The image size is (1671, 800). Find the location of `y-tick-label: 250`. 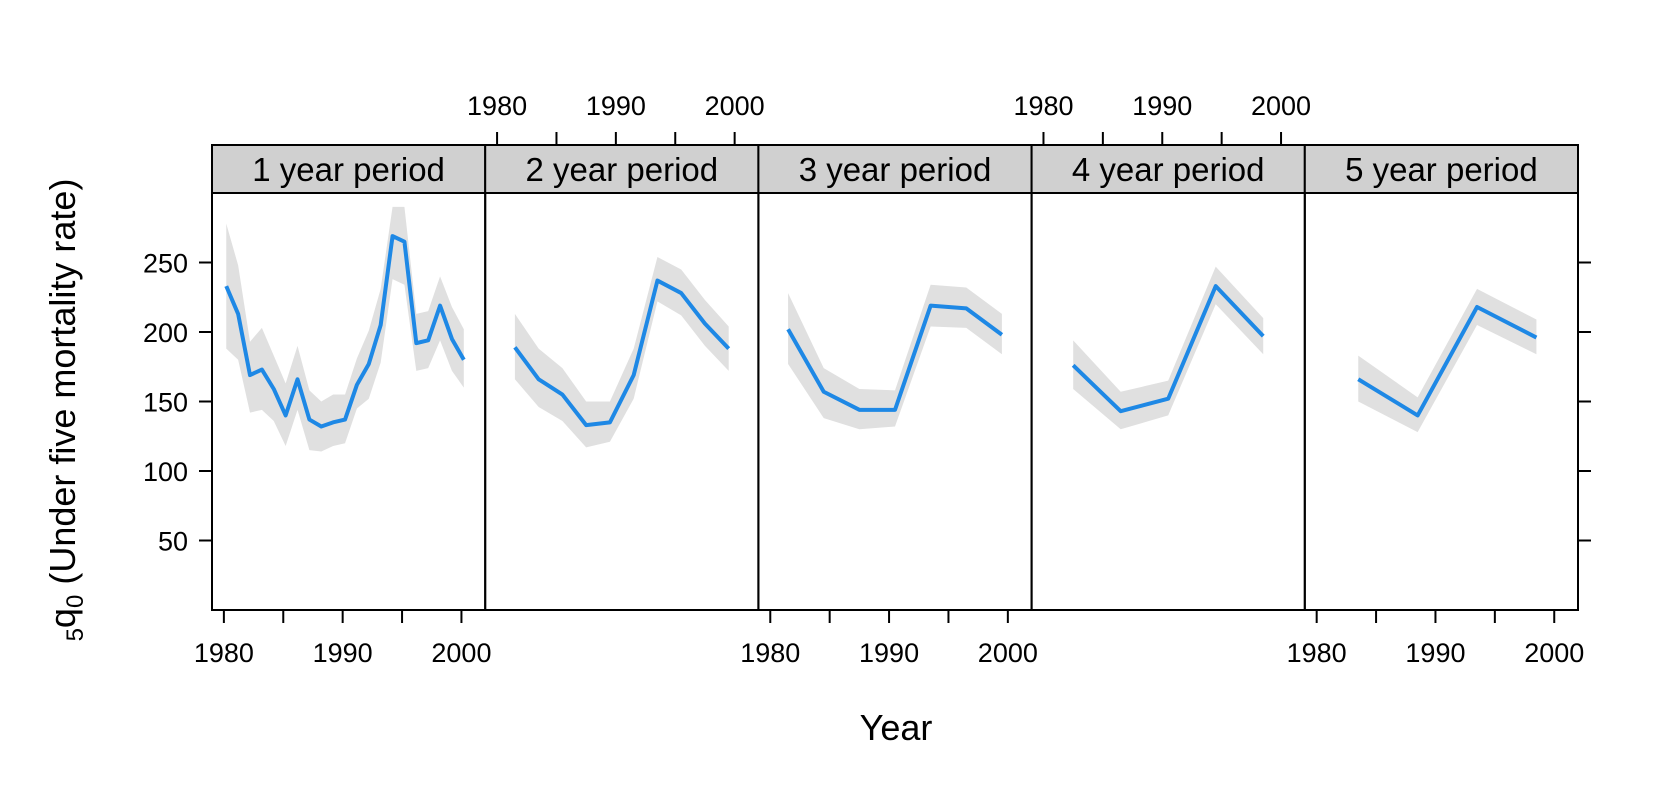

y-tick-label: 250 is located at coordinates (165, 264).